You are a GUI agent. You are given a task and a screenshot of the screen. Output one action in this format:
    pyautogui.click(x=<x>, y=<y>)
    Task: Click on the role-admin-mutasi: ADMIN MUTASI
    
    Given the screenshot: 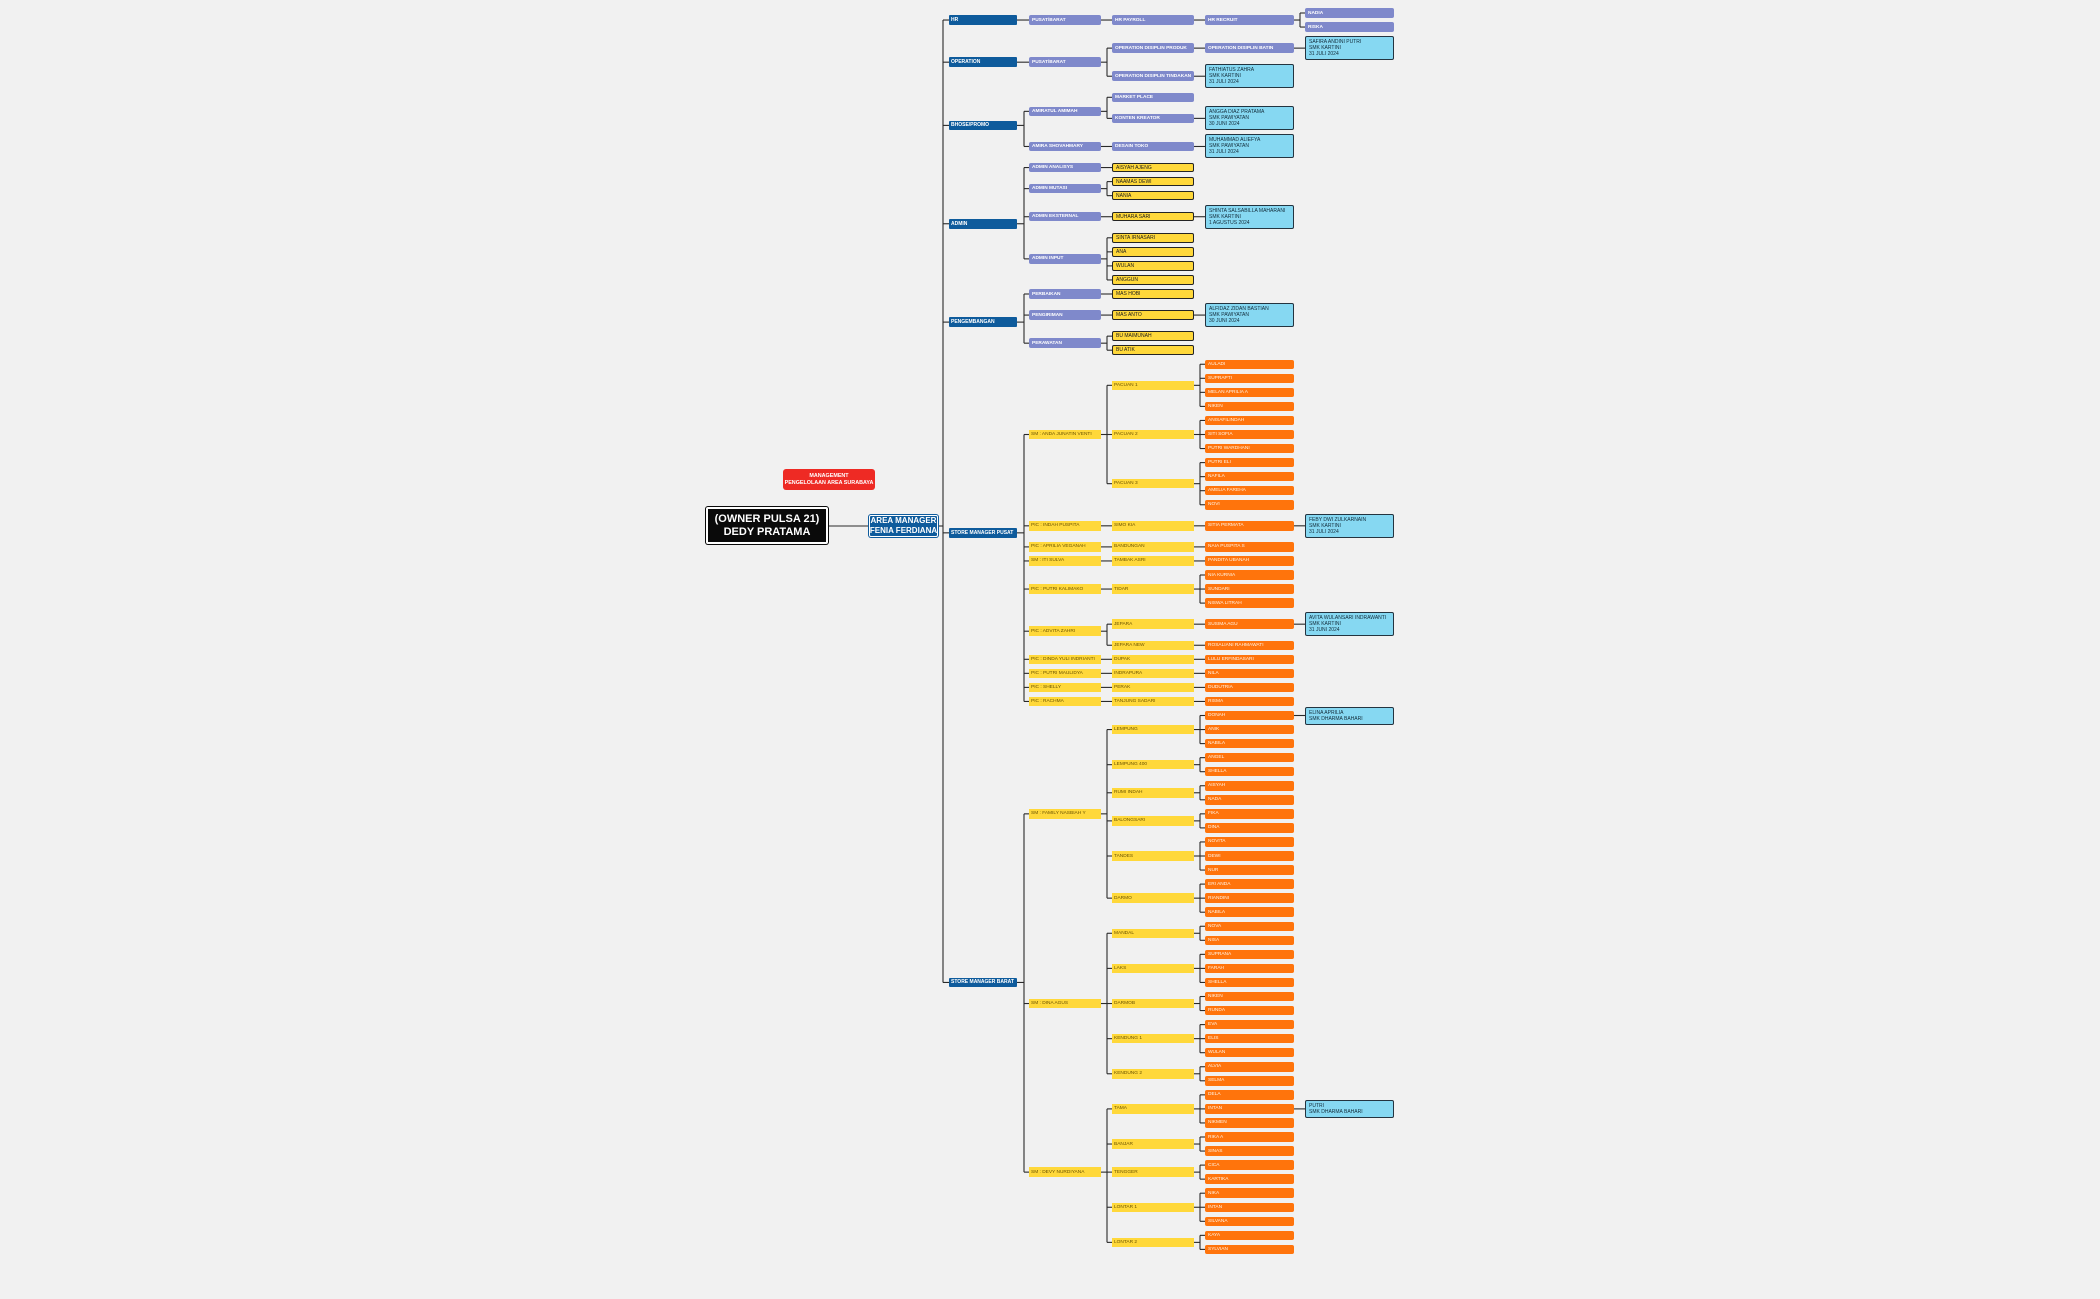 What is the action you would take?
    pyautogui.click(x=1065, y=188)
    